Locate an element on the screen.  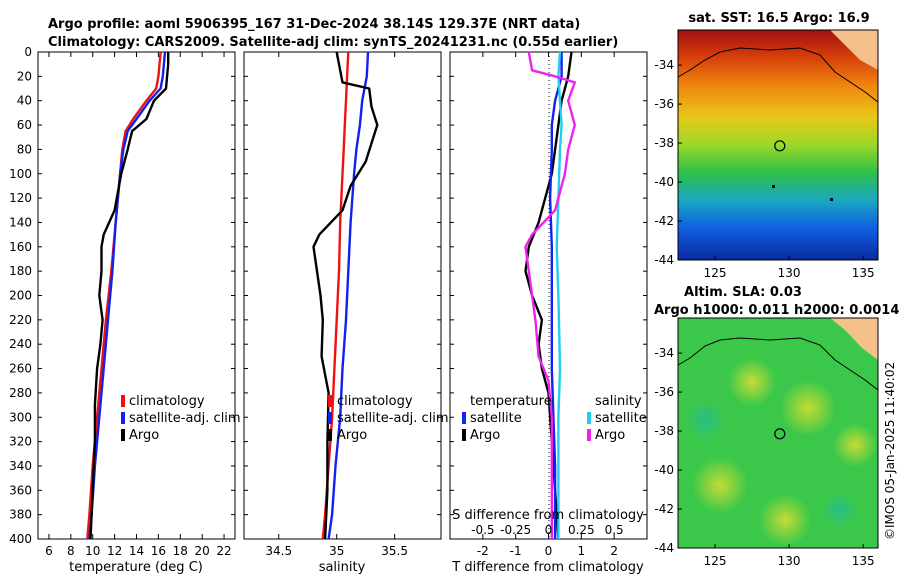
temperature-xlabel: temperature (deg C) is located at coordinates (136, 567).